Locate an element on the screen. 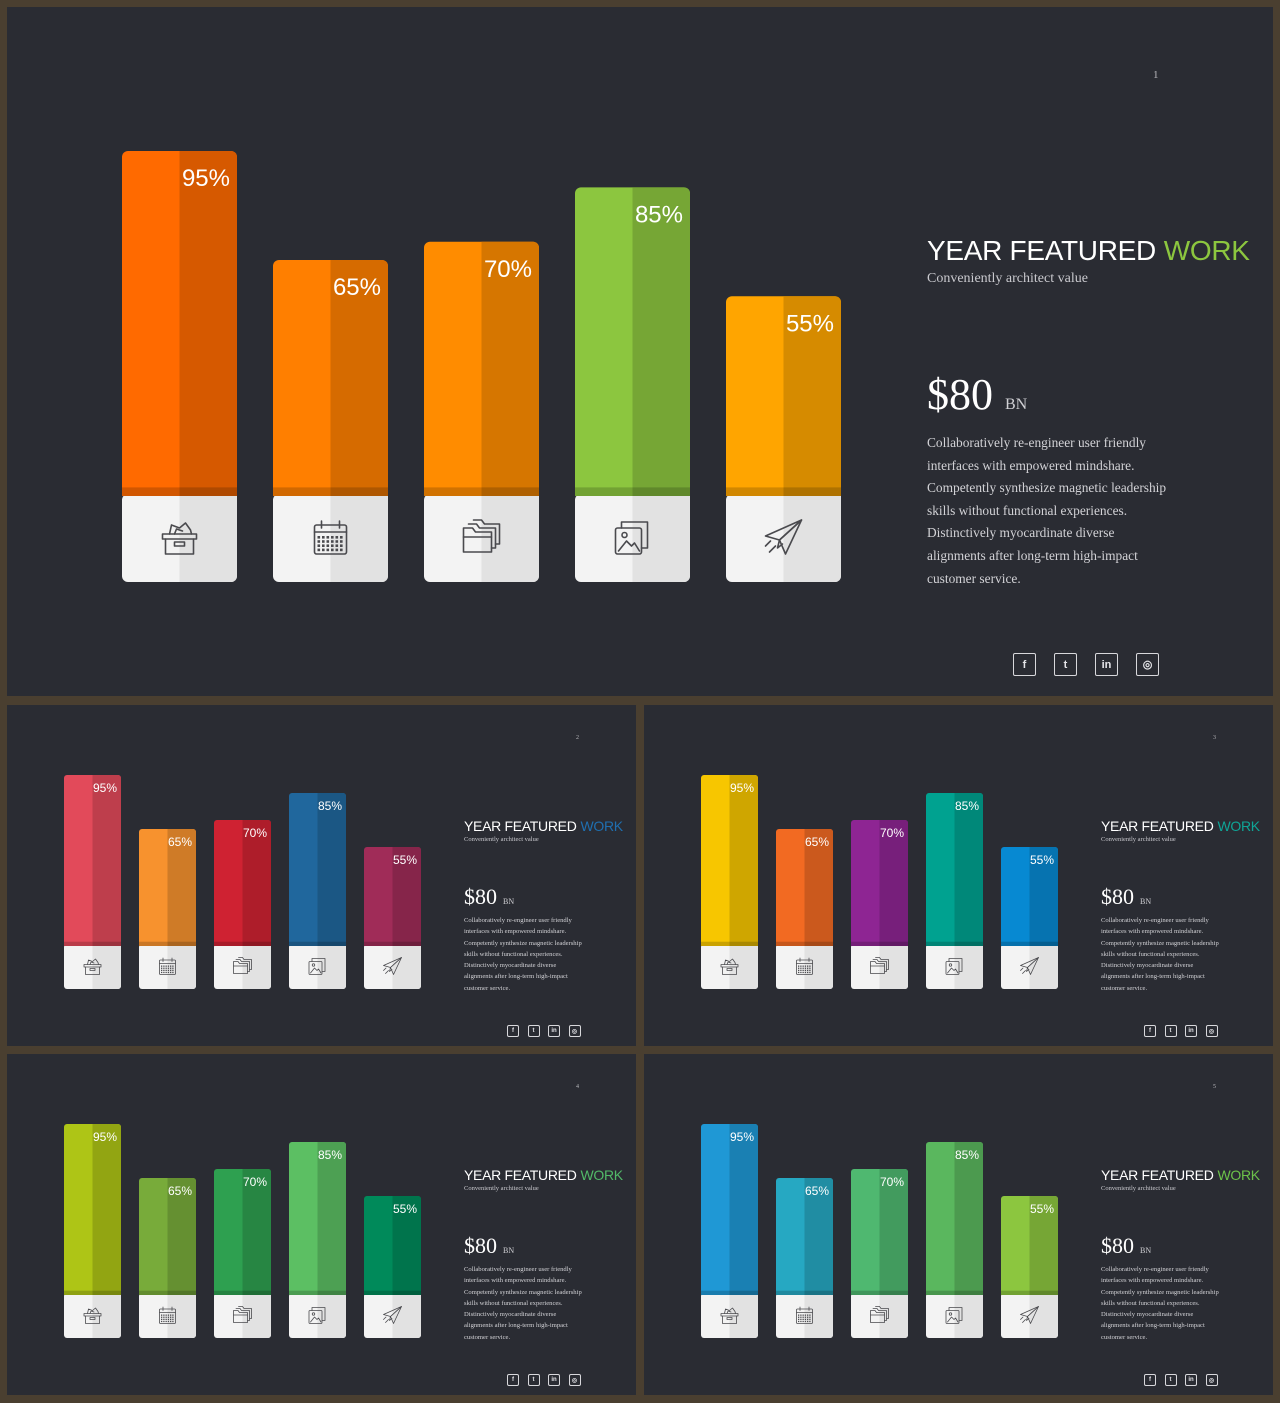 The width and height of the screenshot is (1280, 1403). page-number: 1 is located at coordinates (1156, 75).